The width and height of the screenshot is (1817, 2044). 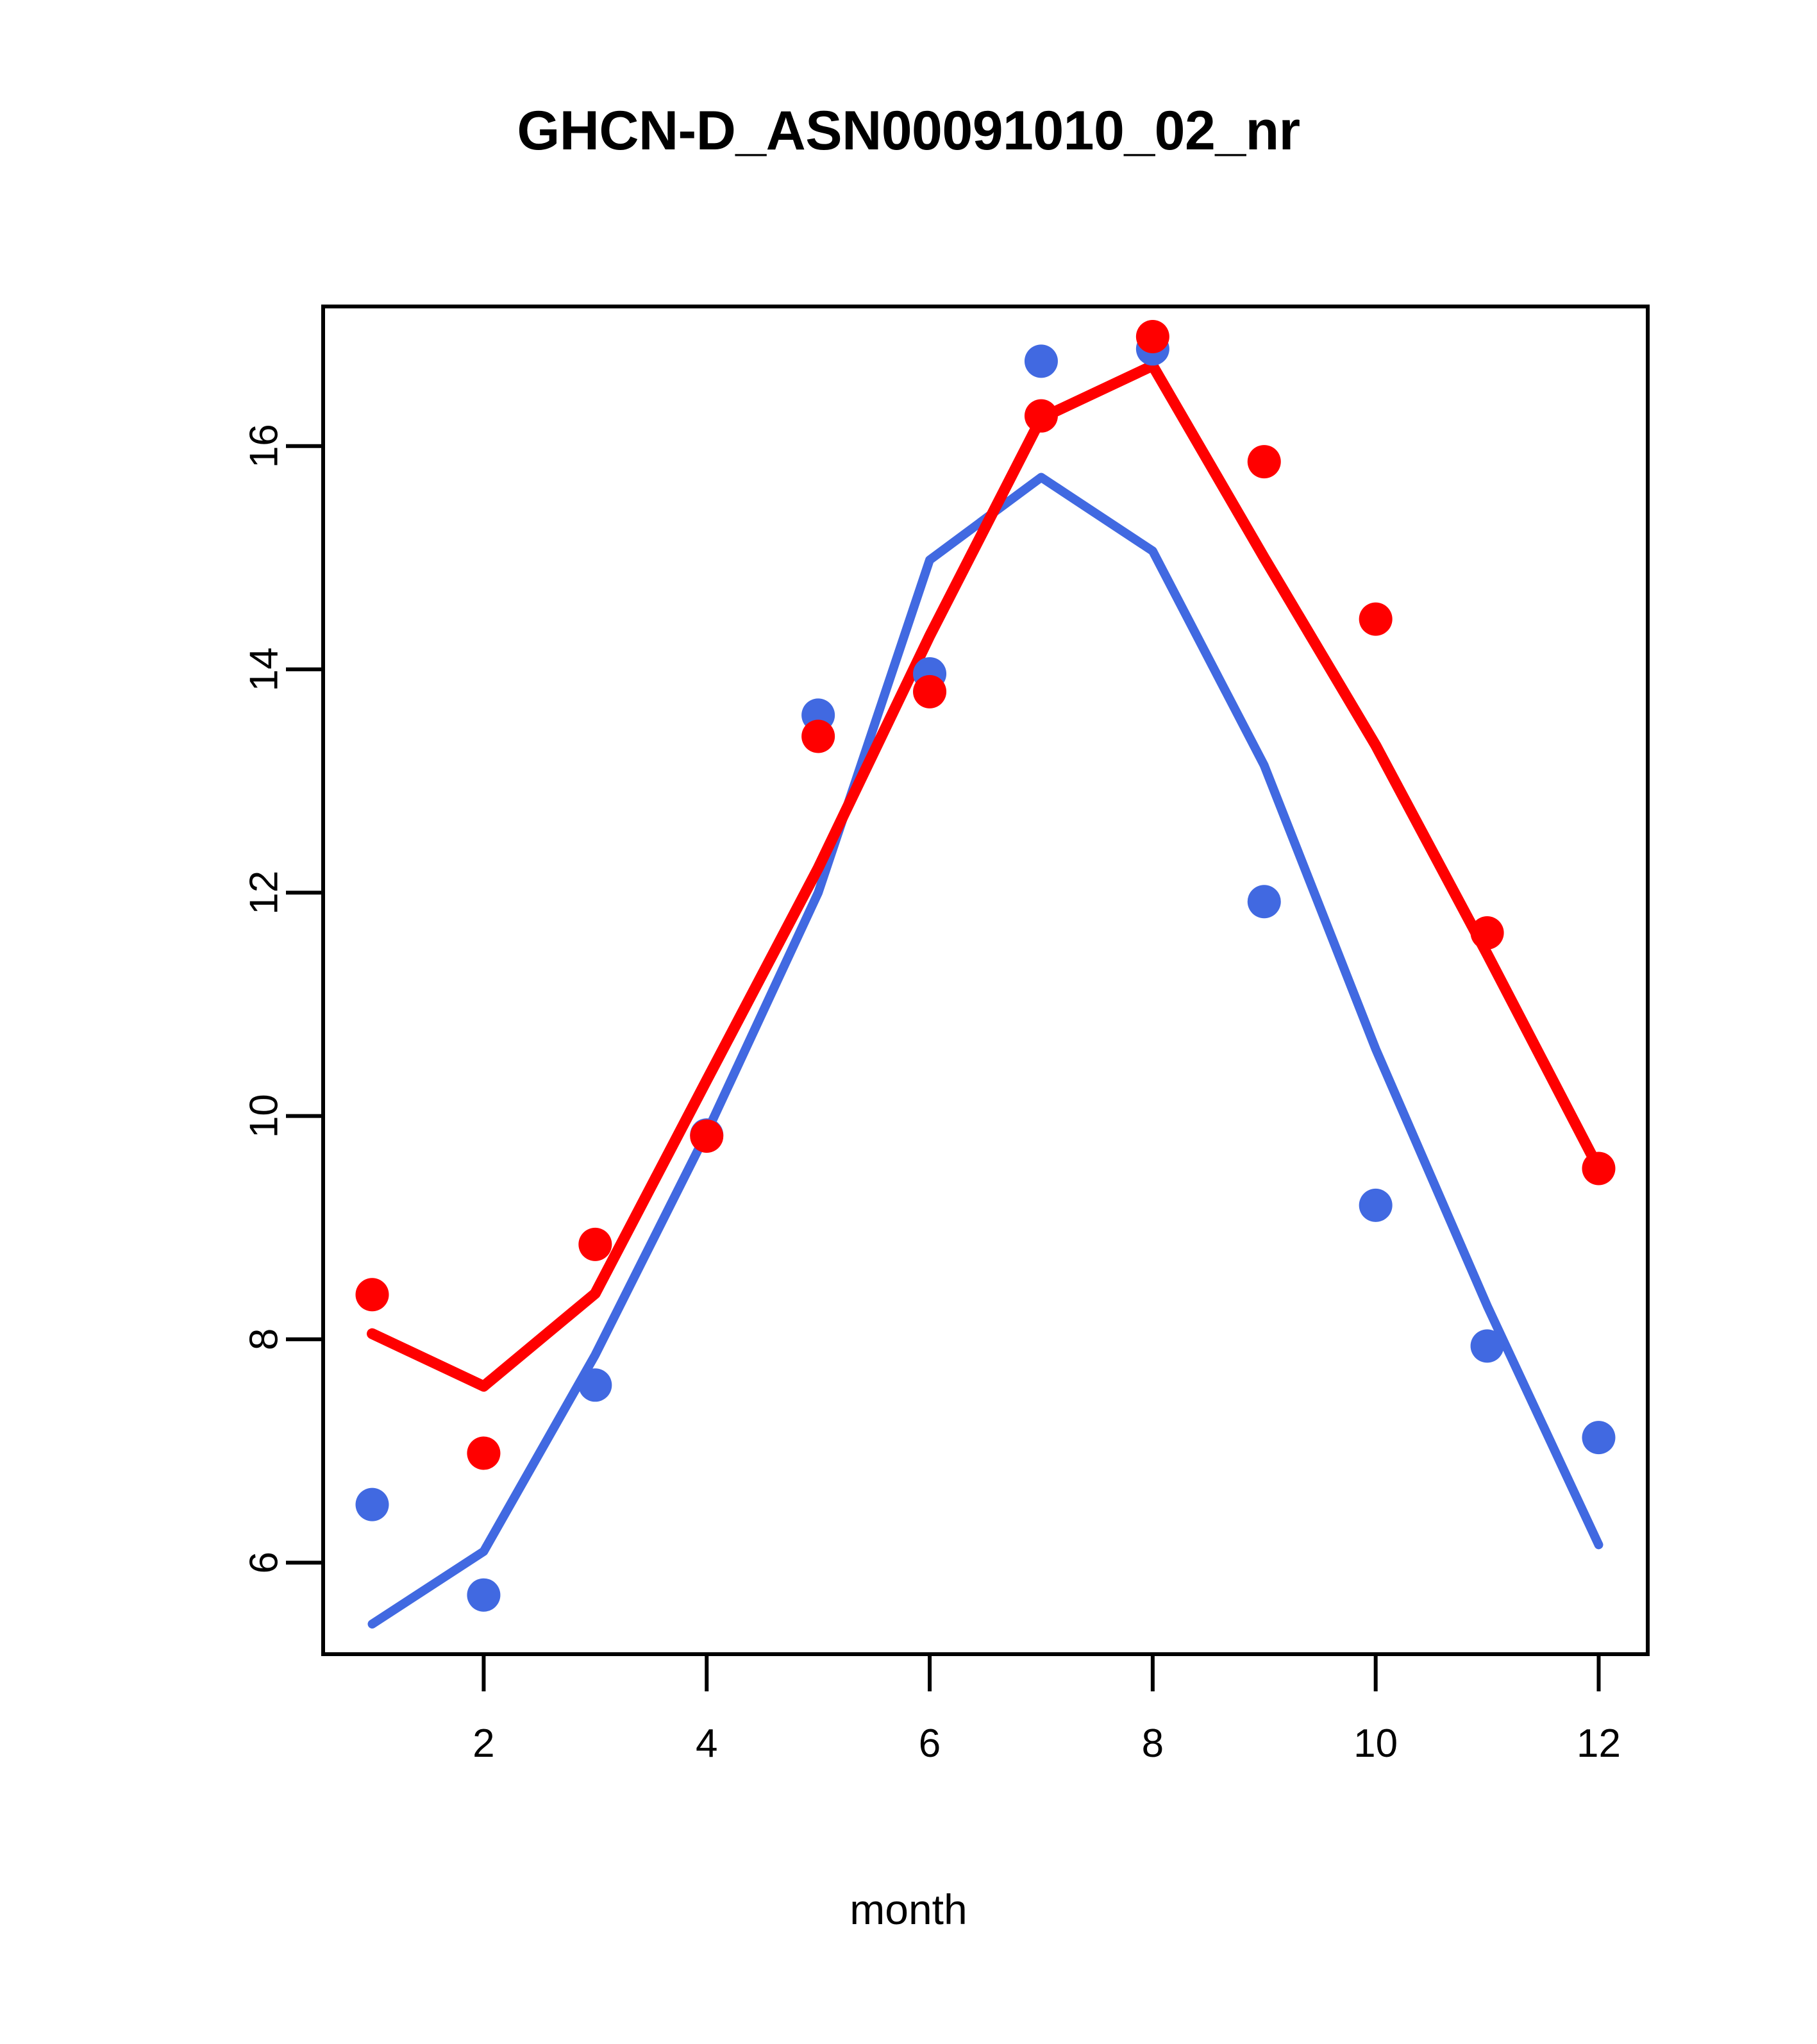 What do you see at coordinates (1153, 1743) in the screenshot?
I see `x-axis-tick-label: 8` at bounding box center [1153, 1743].